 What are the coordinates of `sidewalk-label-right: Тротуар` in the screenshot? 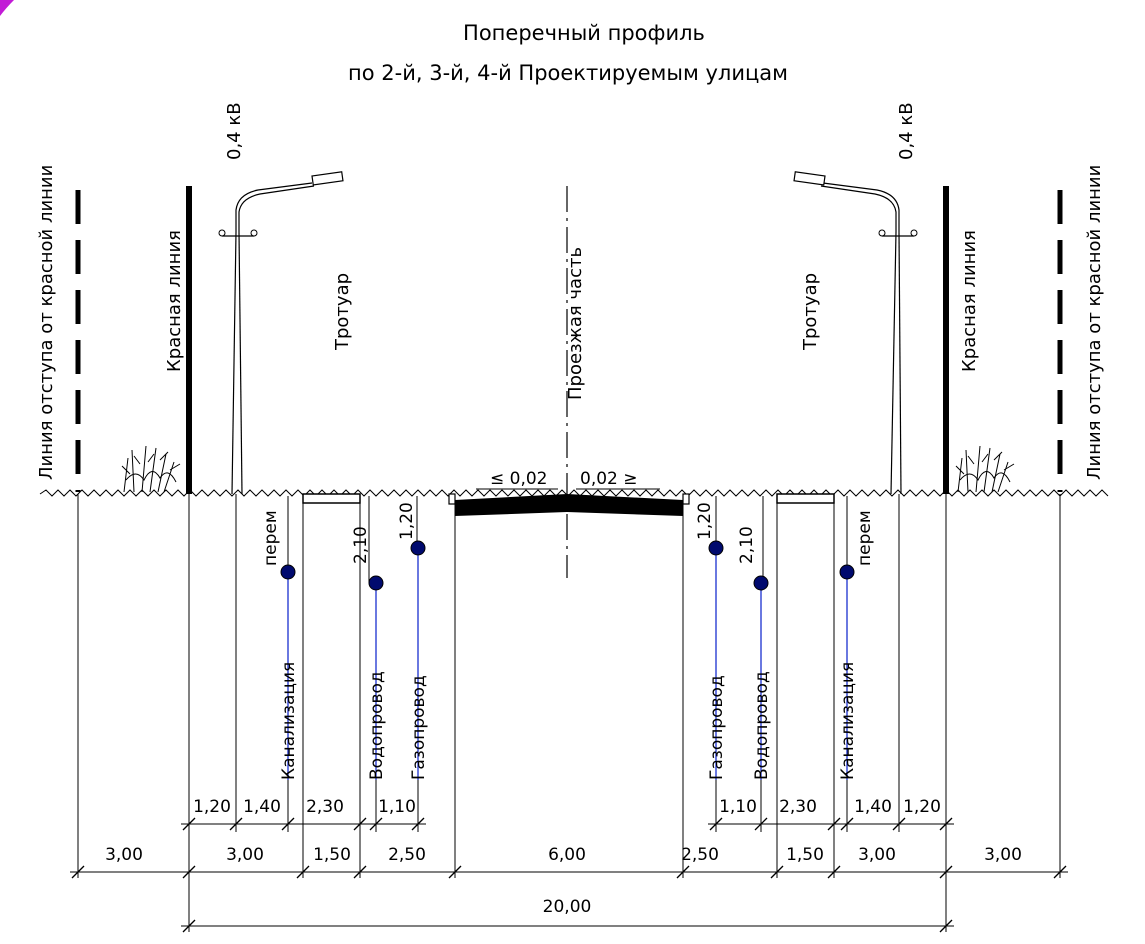 It's located at (810, 312).